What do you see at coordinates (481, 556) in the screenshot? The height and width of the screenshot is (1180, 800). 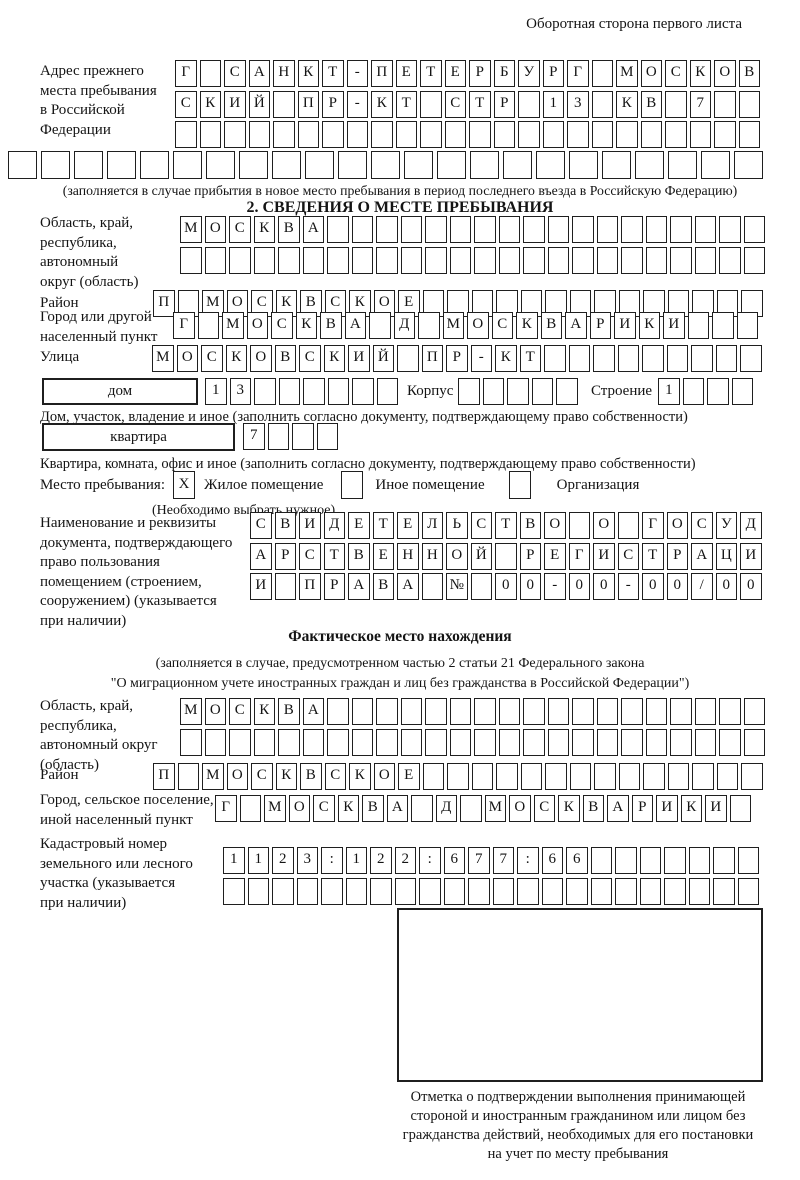 I see `char-cell: Й` at bounding box center [481, 556].